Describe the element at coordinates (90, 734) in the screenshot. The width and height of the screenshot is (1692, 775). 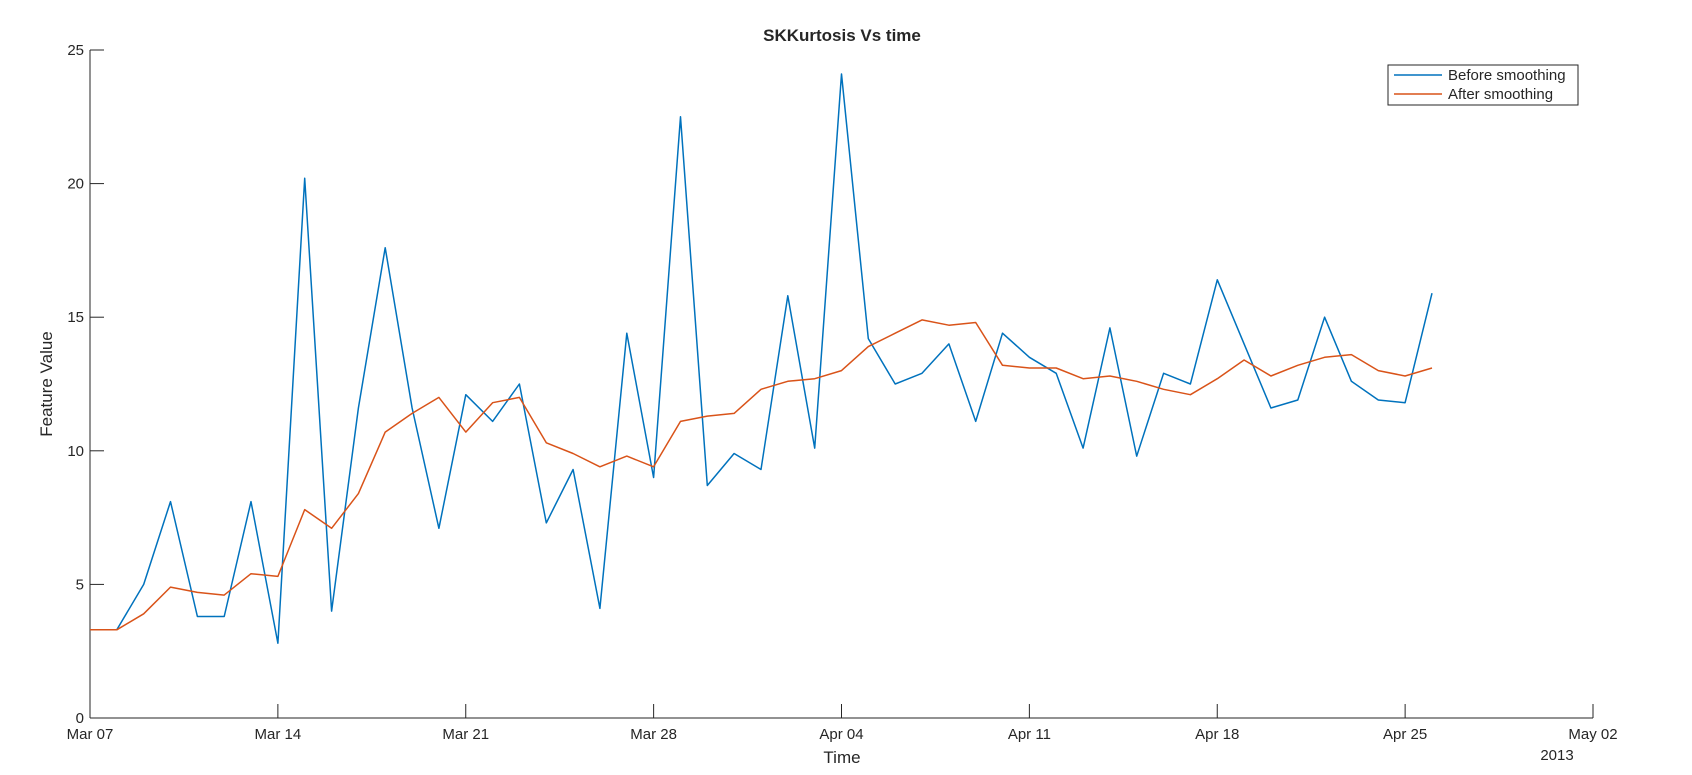
I see `x-tick-label: Mar 07` at that location.